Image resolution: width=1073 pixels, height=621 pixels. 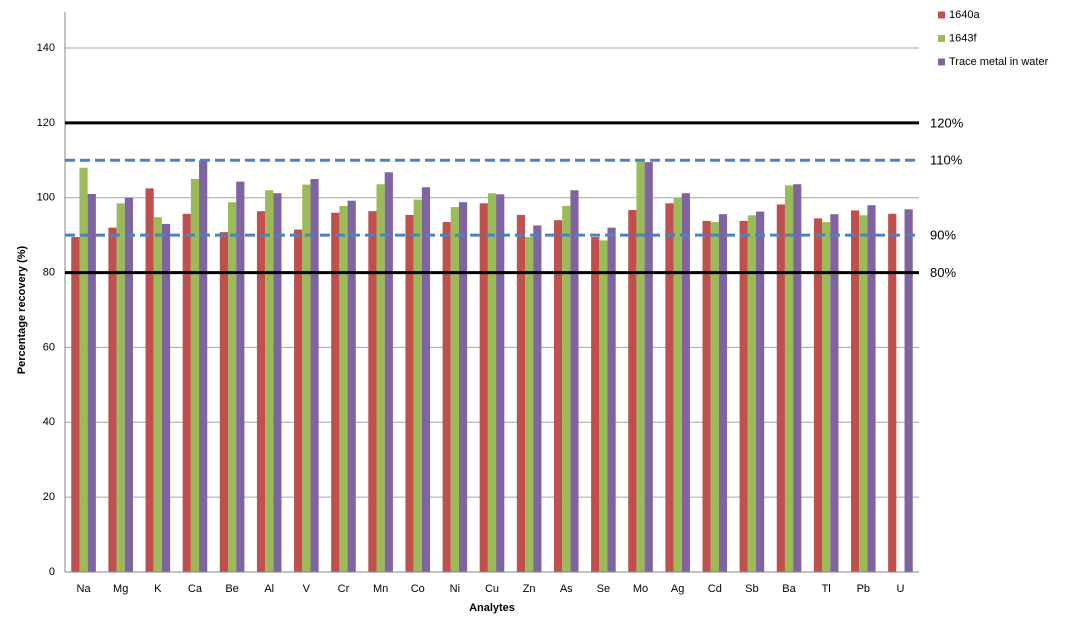 I want to click on x-tick-label: Na, so click(x=84, y=589).